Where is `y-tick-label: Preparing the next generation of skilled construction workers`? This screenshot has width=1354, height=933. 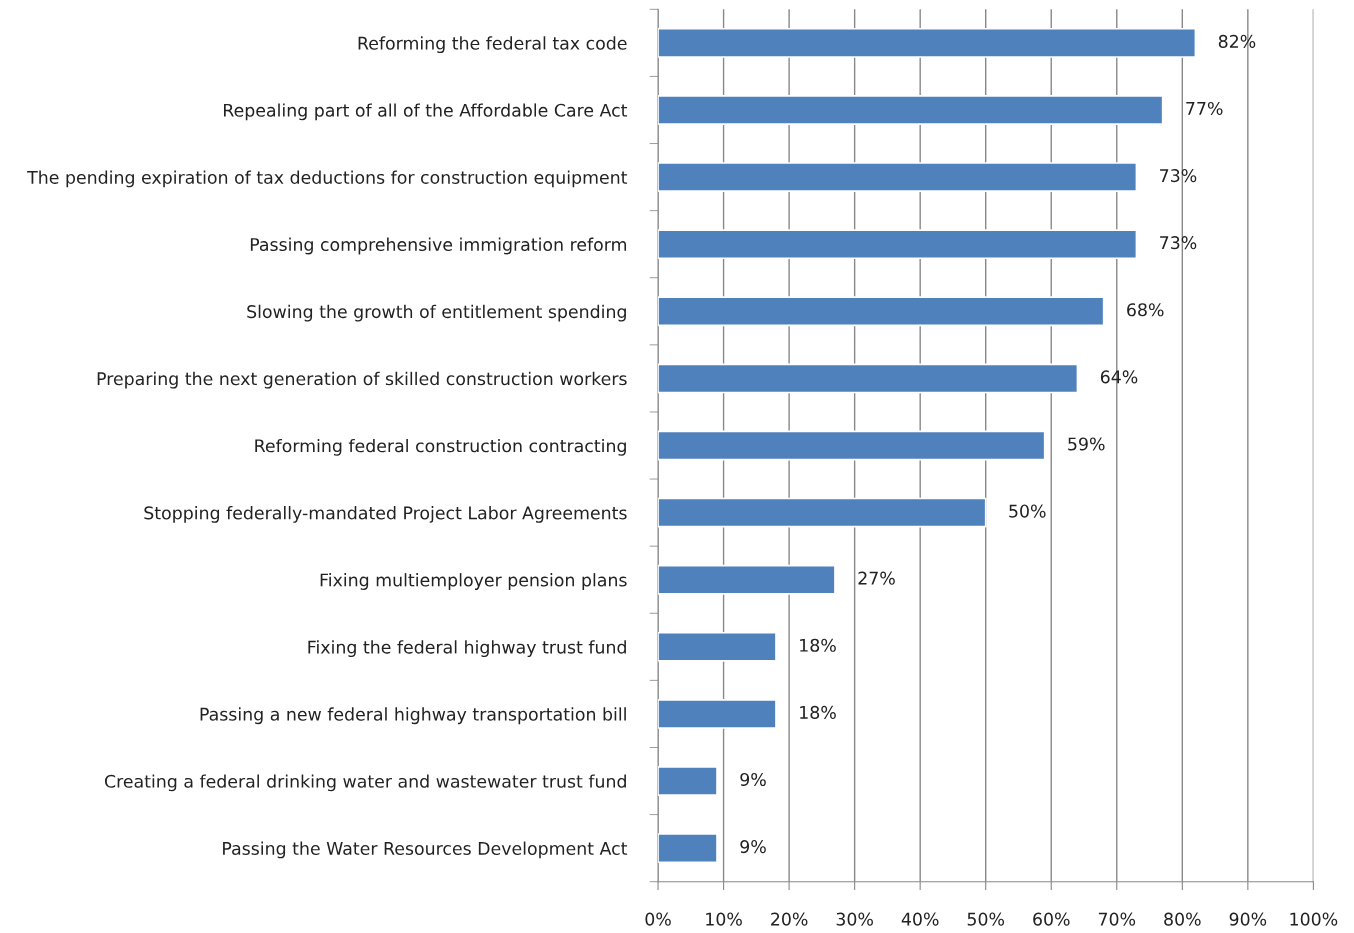 y-tick-label: Preparing the next generation of skilled construction workers is located at coordinates (362, 380).